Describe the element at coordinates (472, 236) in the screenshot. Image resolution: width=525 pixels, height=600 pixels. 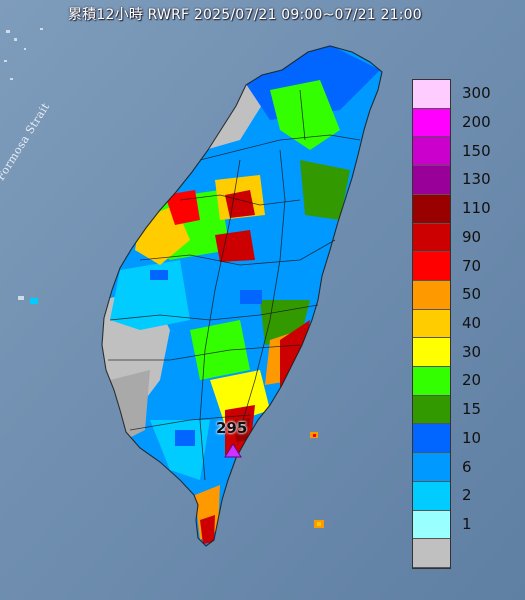
I see `legend-label: 90` at that location.